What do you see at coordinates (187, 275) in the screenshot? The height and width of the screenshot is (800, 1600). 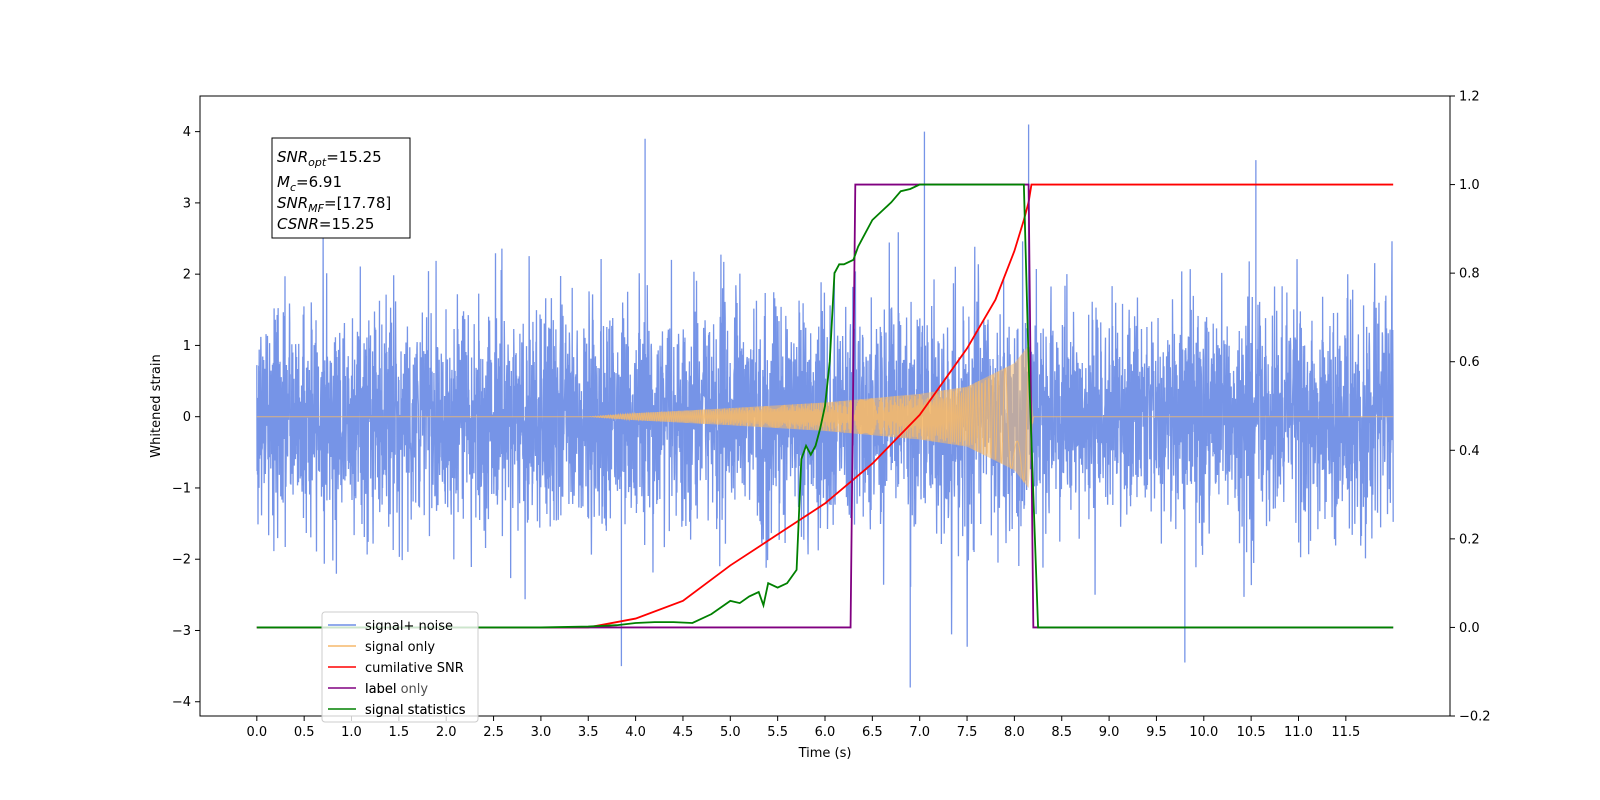 I see `y-tick-label: 2` at bounding box center [187, 275].